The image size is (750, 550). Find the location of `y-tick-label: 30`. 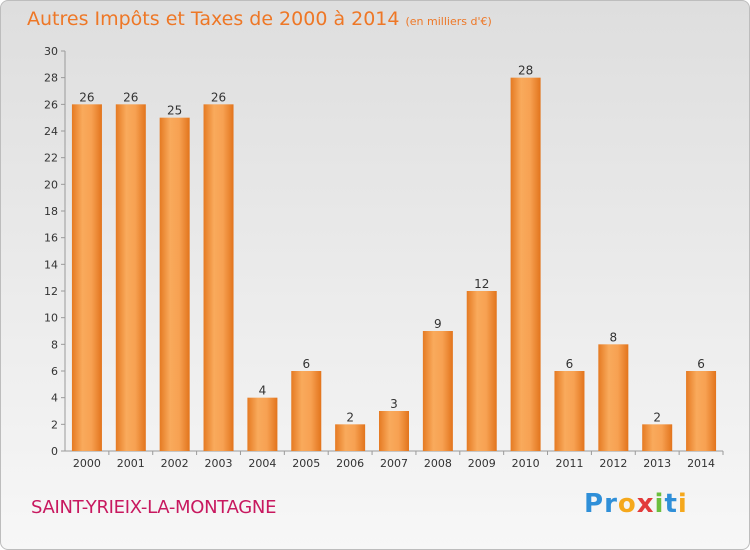

y-tick-label: 30 is located at coordinates (51, 51).